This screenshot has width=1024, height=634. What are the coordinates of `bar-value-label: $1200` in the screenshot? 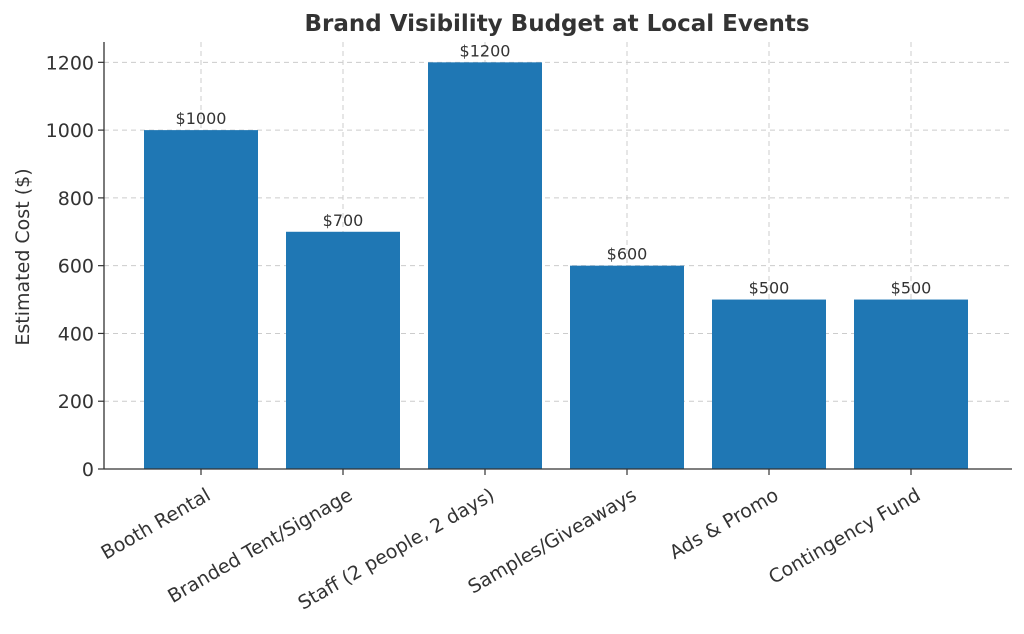 It's located at (485, 50).